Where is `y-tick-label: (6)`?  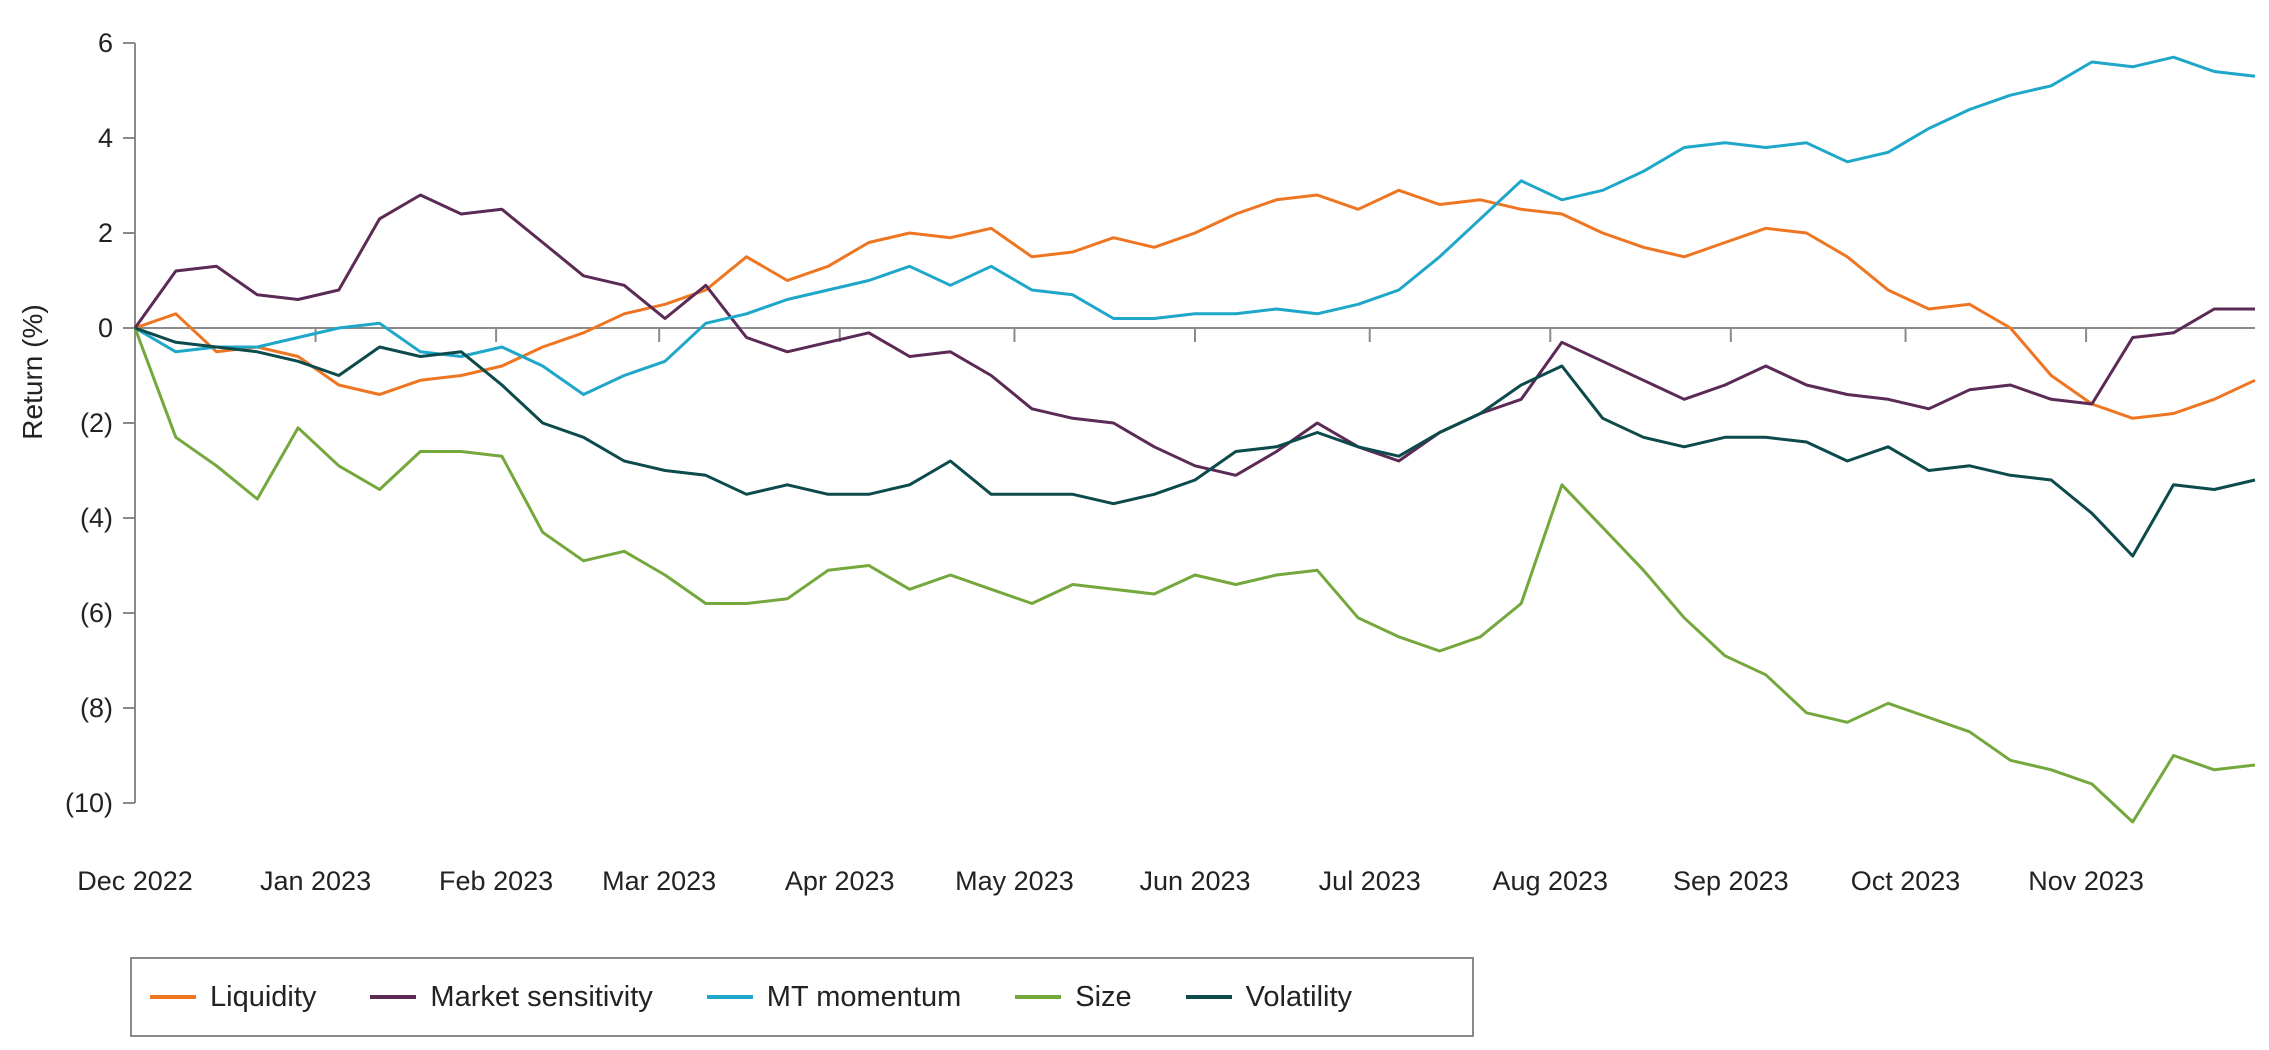 y-tick-label: (6) is located at coordinates (96, 613).